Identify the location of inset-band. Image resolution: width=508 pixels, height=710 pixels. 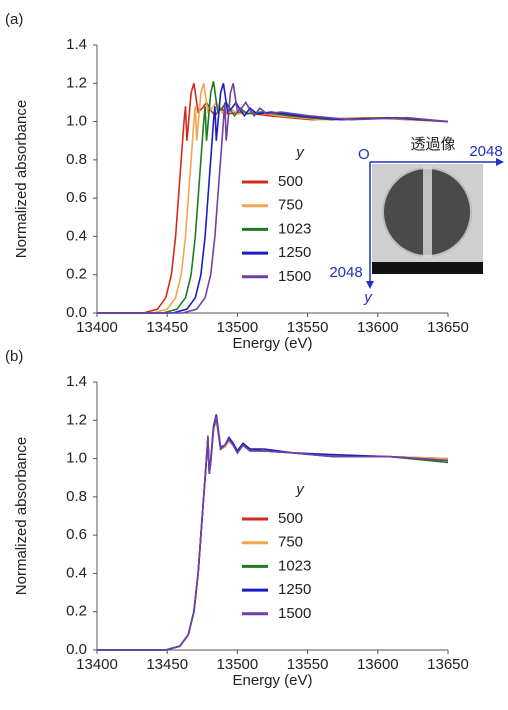
(427, 268).